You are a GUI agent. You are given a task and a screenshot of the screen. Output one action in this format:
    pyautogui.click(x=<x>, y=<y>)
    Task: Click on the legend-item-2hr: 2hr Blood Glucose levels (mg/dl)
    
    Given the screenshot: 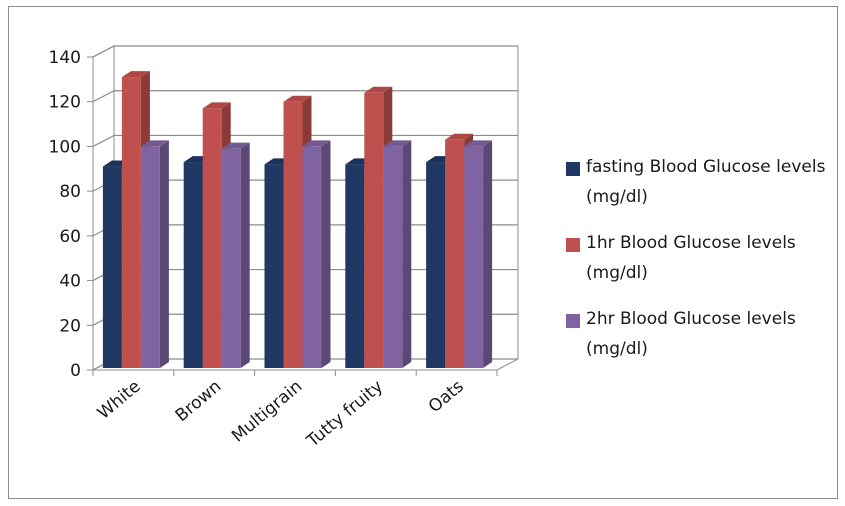 What is the action you would take?
    pyautogui.click(x=703, y=334)
    